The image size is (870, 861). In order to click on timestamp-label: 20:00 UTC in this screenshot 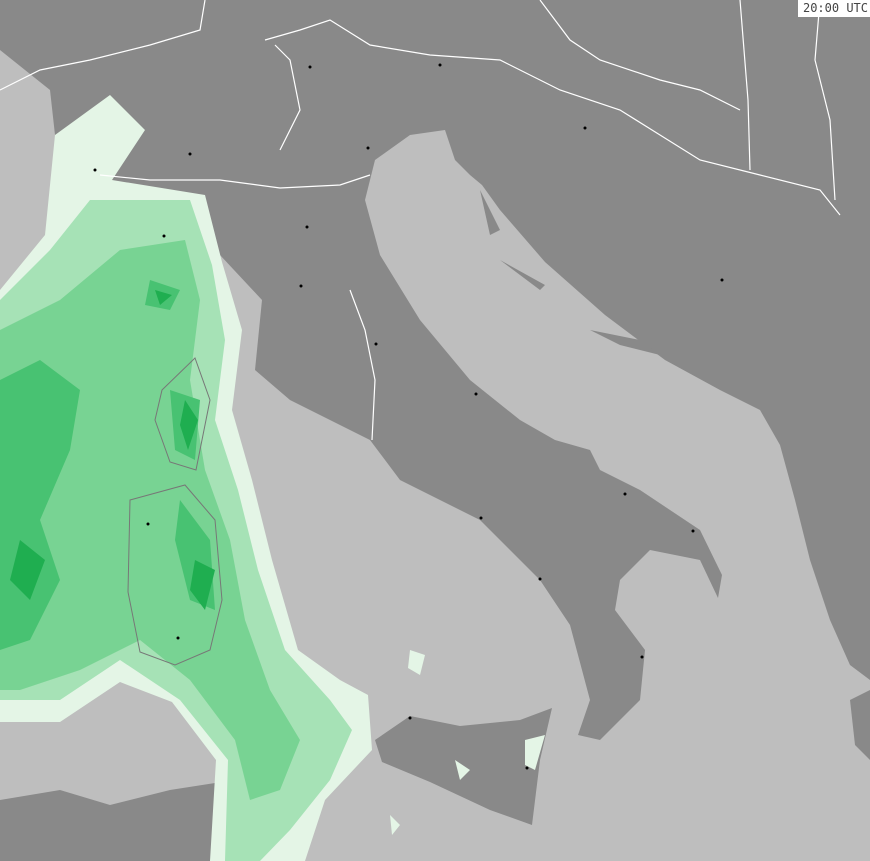, I will do `click(833, 8)`.